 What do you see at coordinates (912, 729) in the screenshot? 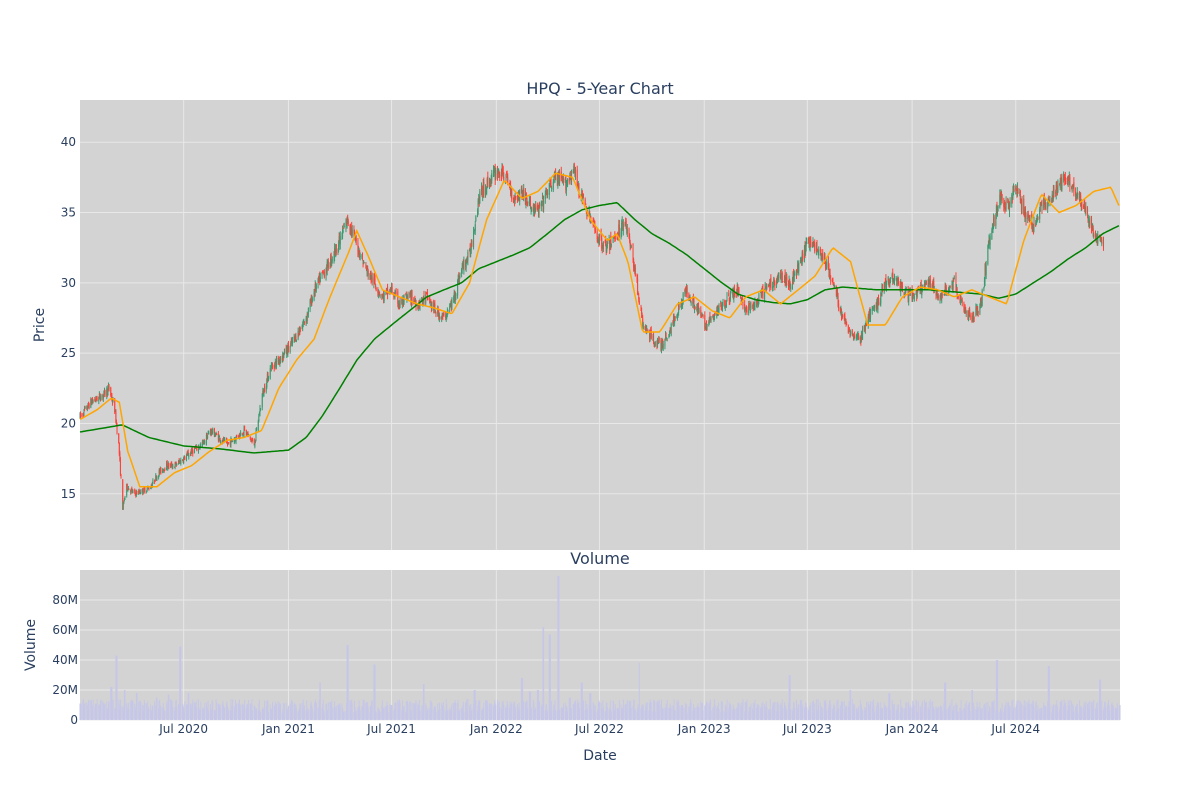
I see `x-tick-label: Jan 2024` at bounding box center [912, 729].